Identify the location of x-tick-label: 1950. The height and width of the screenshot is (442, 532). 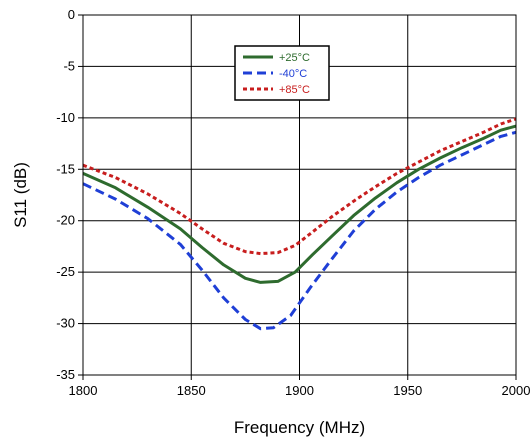
(407, 390).